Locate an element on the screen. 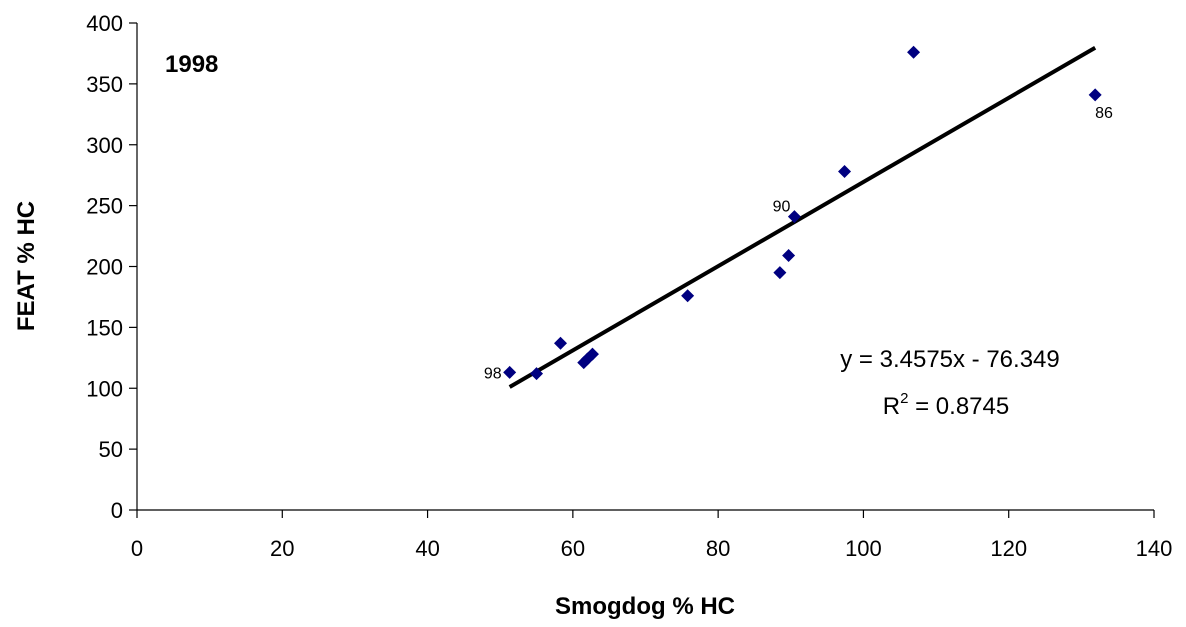 The width and height of the screenshot is (1186, 627). y-tick-label: 200 is located at coordinates (104, 267).